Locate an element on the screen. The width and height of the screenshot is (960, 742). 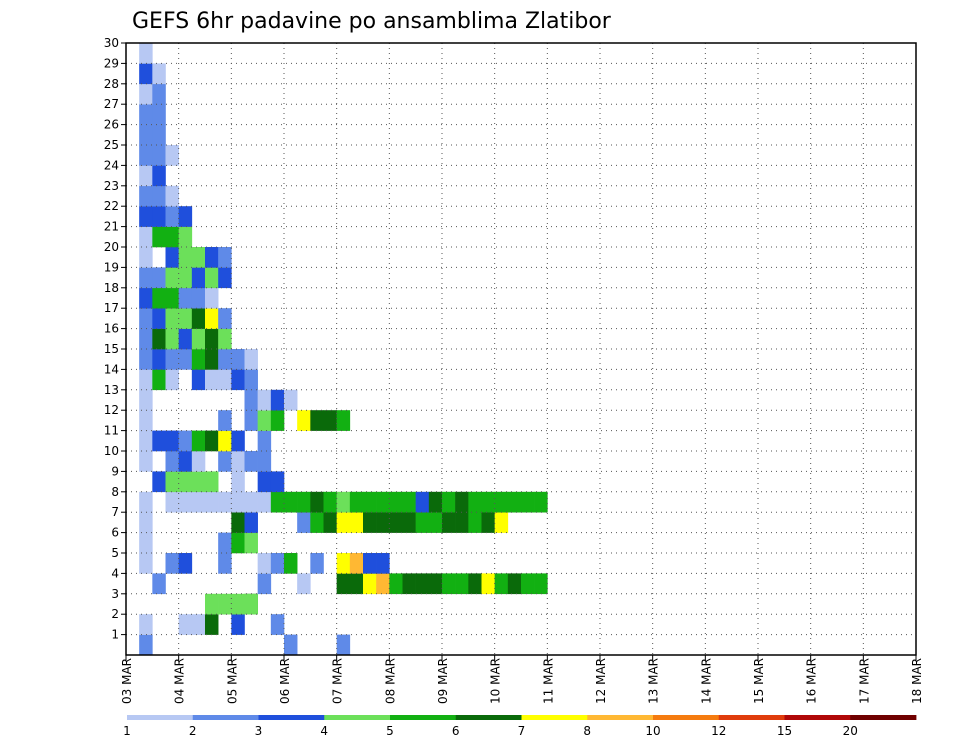
y-tick-label: 24 is located at coordinates (111, 165).